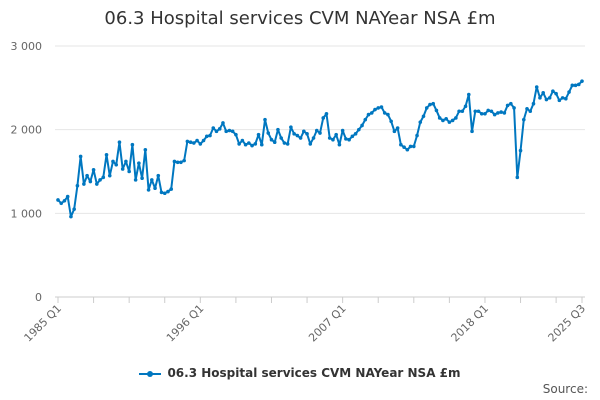  What do you see at coordinates (27, 130) in the screenshot?
I see `y-tick-label: 2 000` at bounding box center [27, 130].